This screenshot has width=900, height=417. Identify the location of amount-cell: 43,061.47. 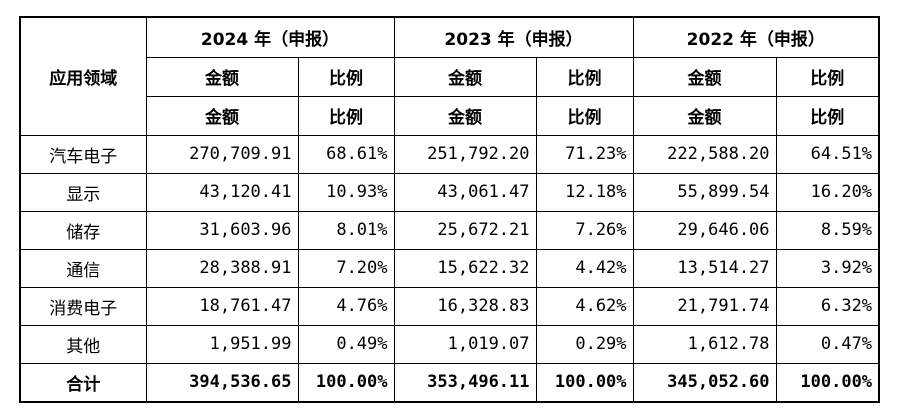
(465, 192).